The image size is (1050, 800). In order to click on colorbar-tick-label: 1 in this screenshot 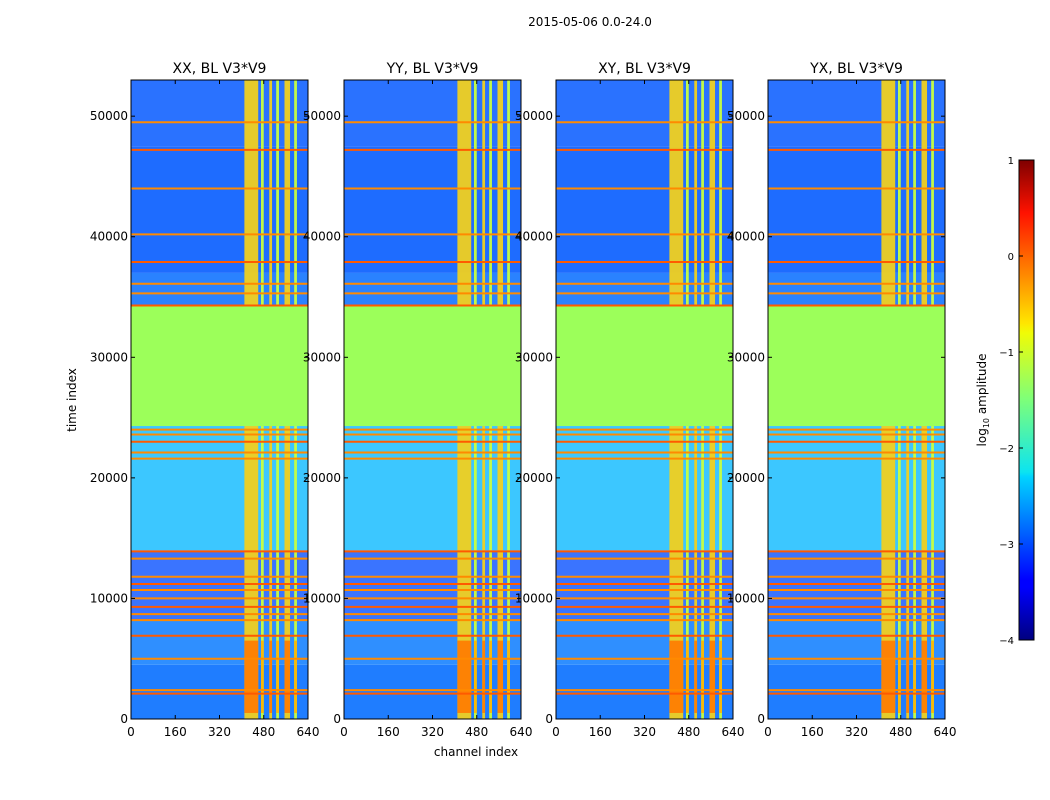, I will do `click(1011, 161)`.